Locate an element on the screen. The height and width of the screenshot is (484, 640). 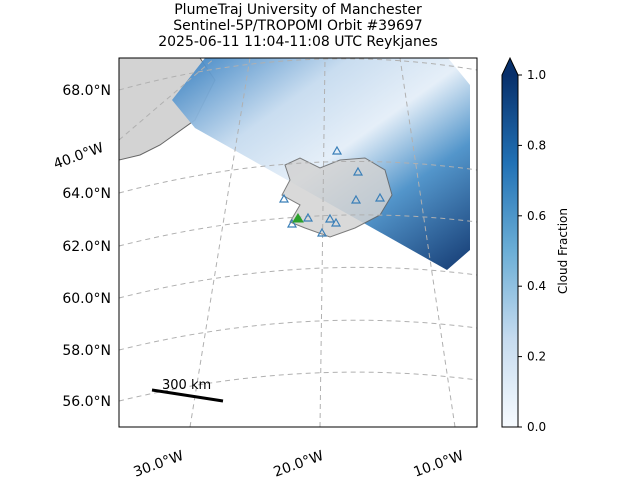
lat-labels: 68.0°N 64.0°N 62.0°N 60.0°N 58.0°N 56.0°N is located at coordinates (86, 246).